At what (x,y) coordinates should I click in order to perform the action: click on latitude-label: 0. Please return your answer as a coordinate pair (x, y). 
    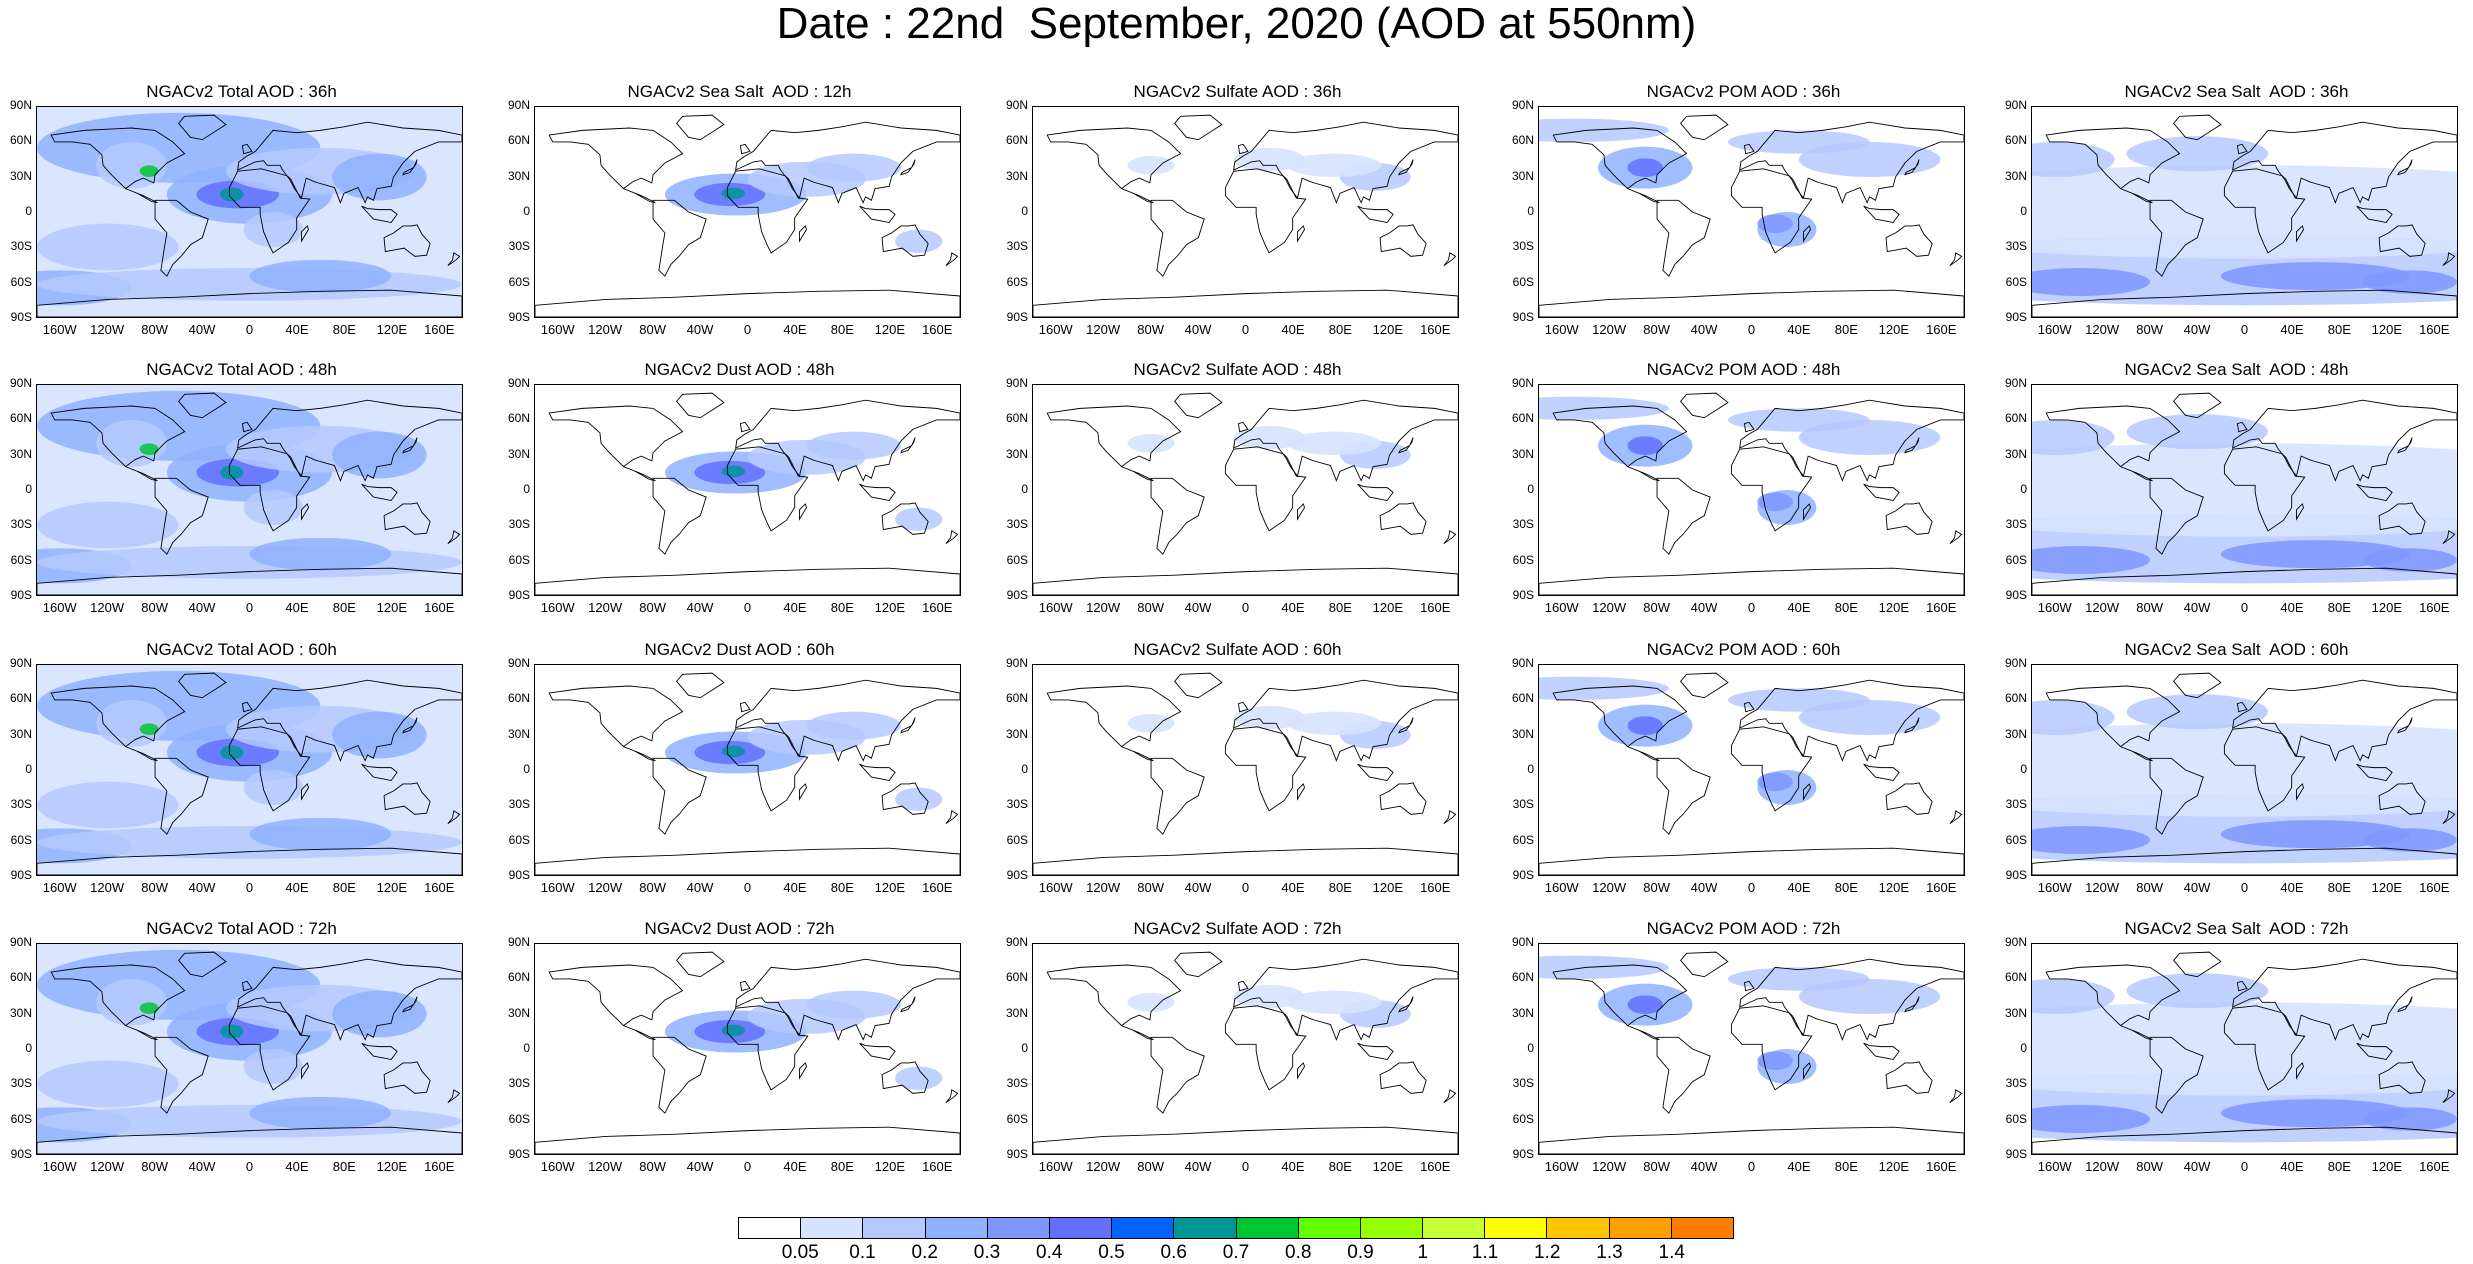
    Looking at the image, I should click on (2023, 1048).